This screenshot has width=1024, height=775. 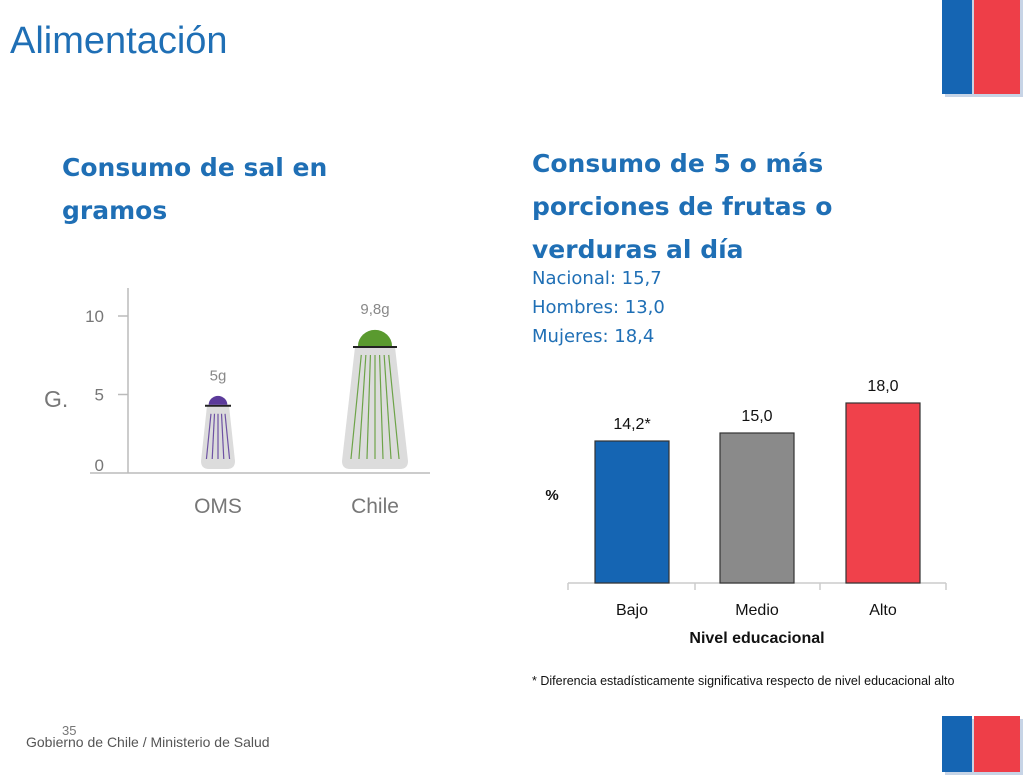 I want to click on fruit-heading-line-1: Consumo de 5 o más, so click(x=678, y=163).